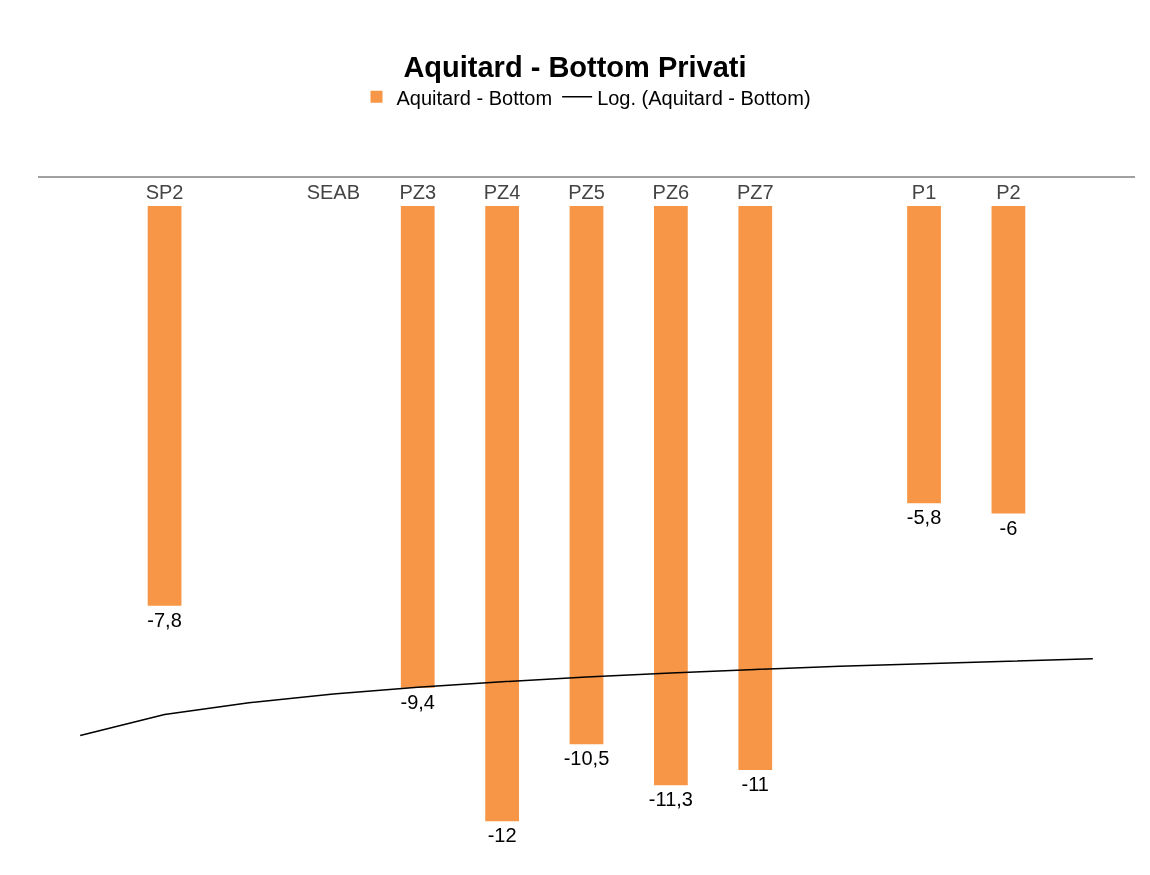 The image size is (1150, 875). What do you see at coordinates (704, 97) in the screenshot?
I see `legend-label: Log. (Aquitard - Bottom)` at bounding box center [704, 97].